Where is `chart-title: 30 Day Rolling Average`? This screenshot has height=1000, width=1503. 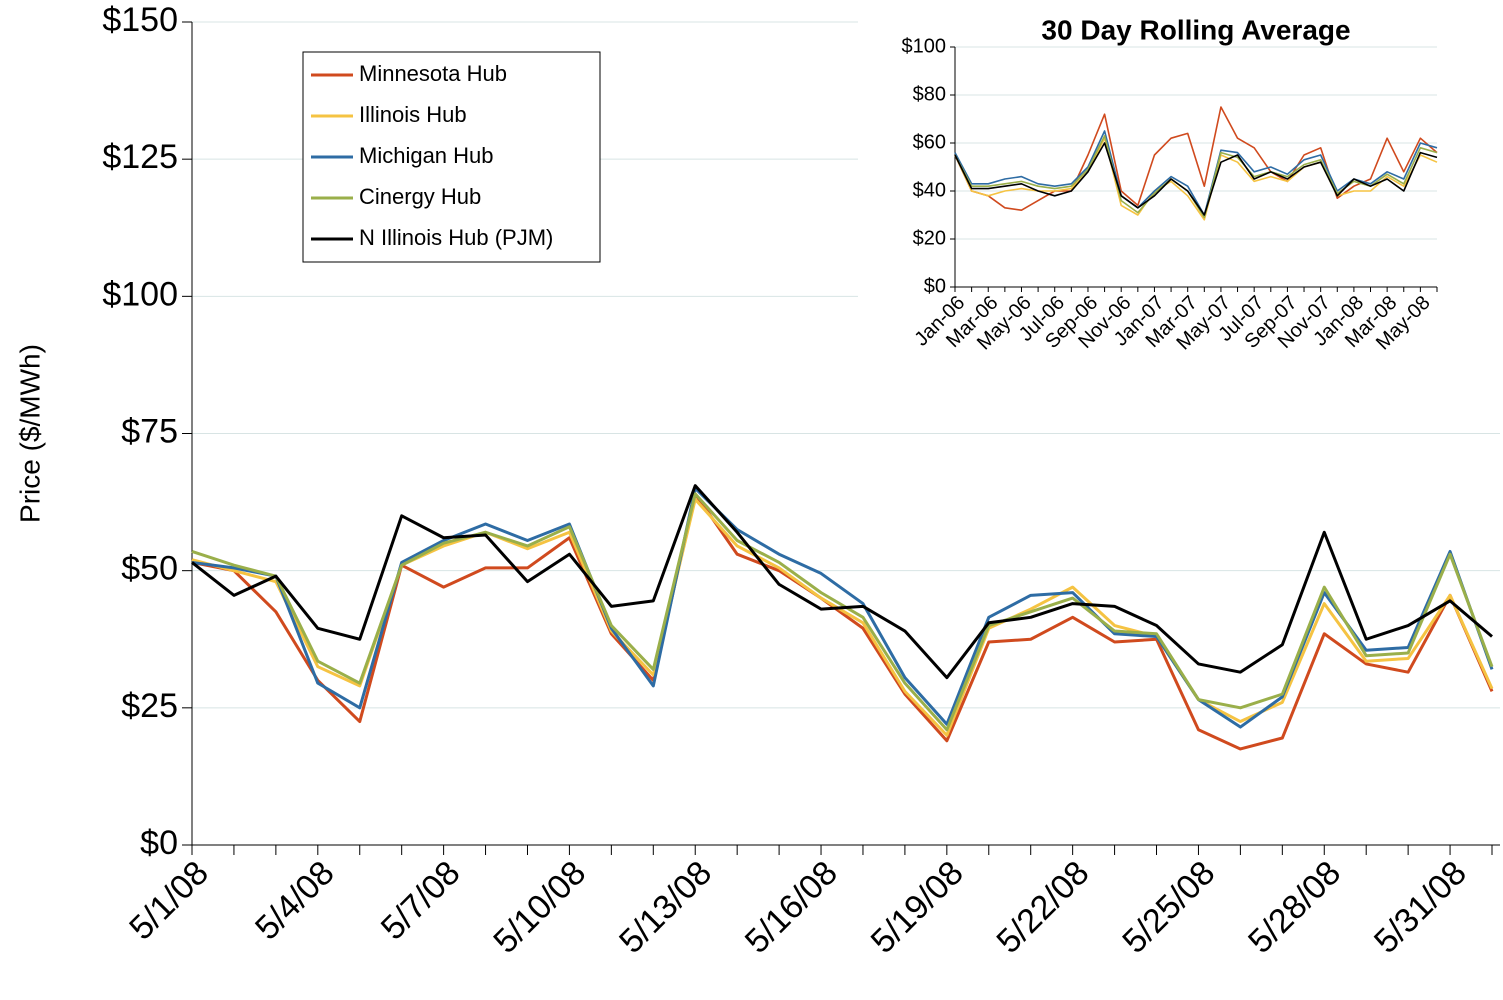 chart-title: 30 Day Rolling Average is located at coordinates (1195, 29).